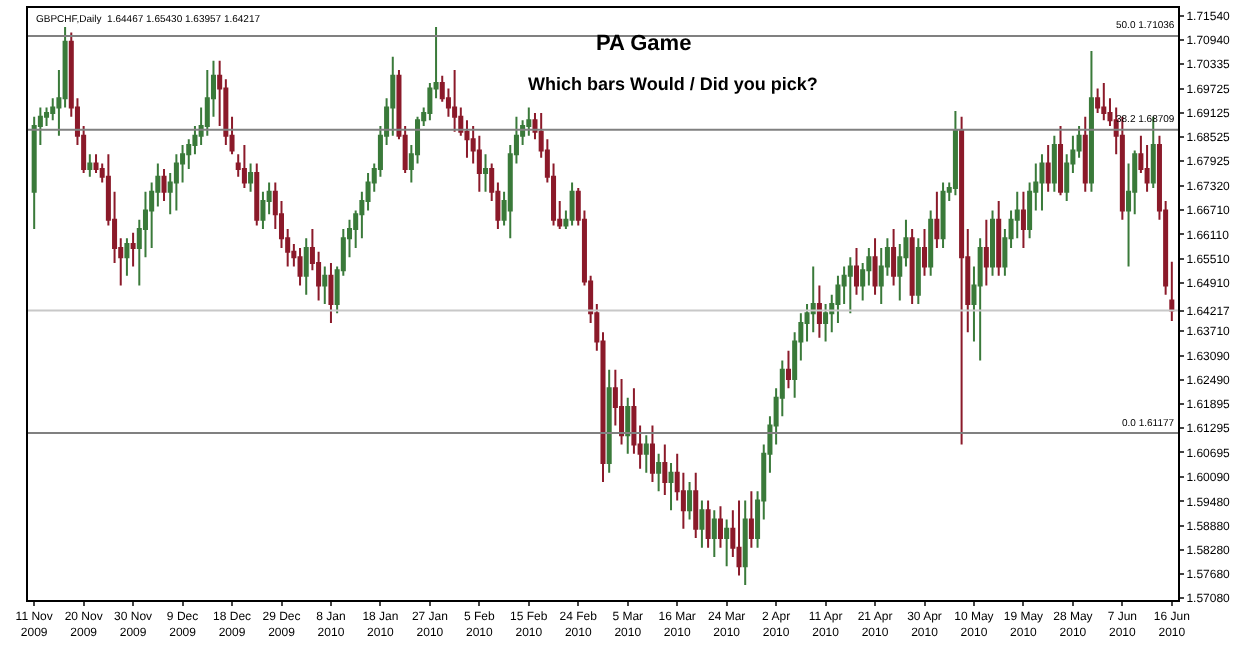  Describe the element at coordinates (644, 44) in the screenshot. I see `text: PA Game` at that location.